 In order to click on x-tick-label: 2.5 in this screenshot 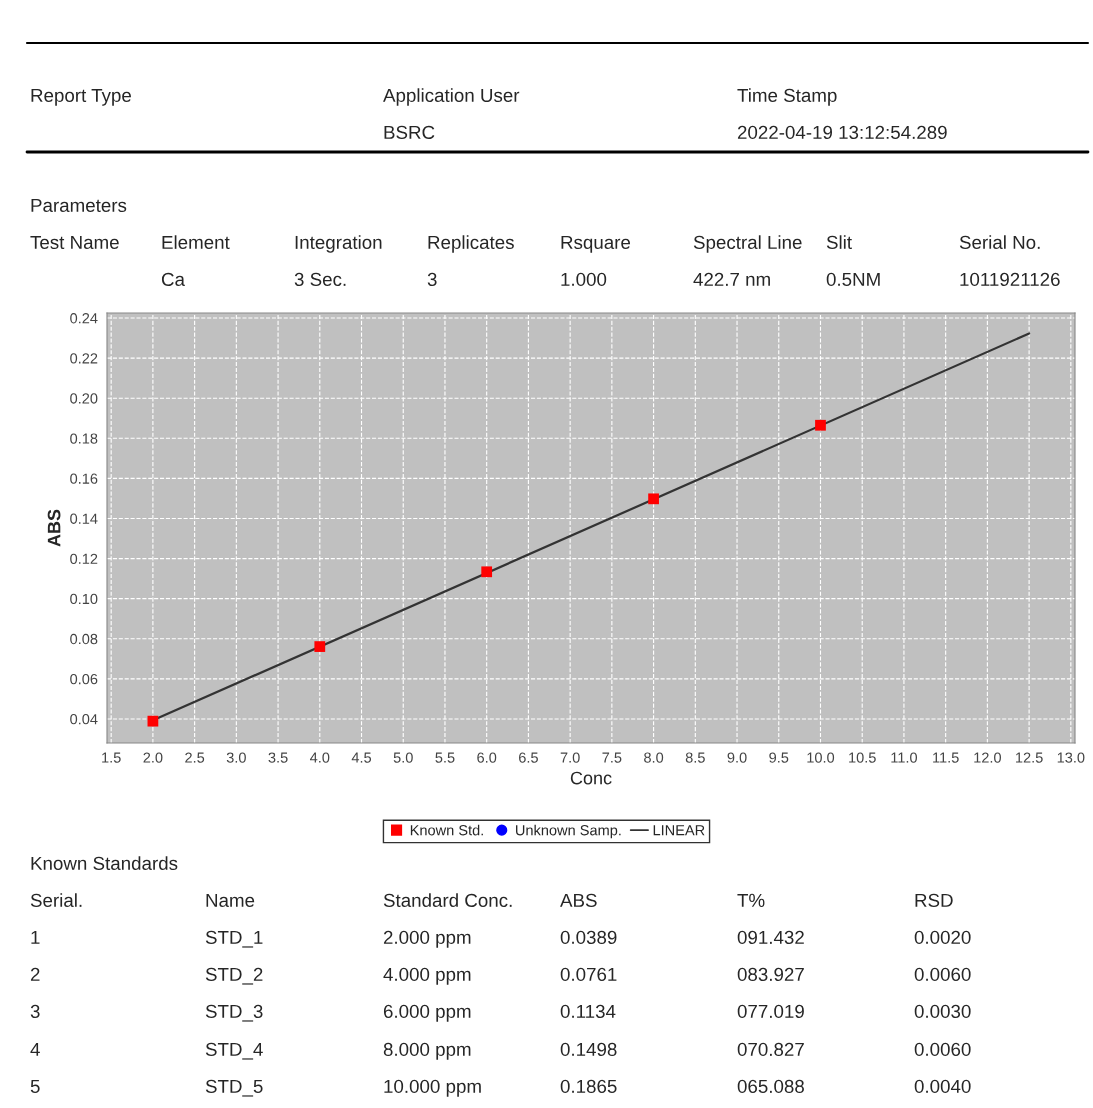, I will do `click(195, 757)`.